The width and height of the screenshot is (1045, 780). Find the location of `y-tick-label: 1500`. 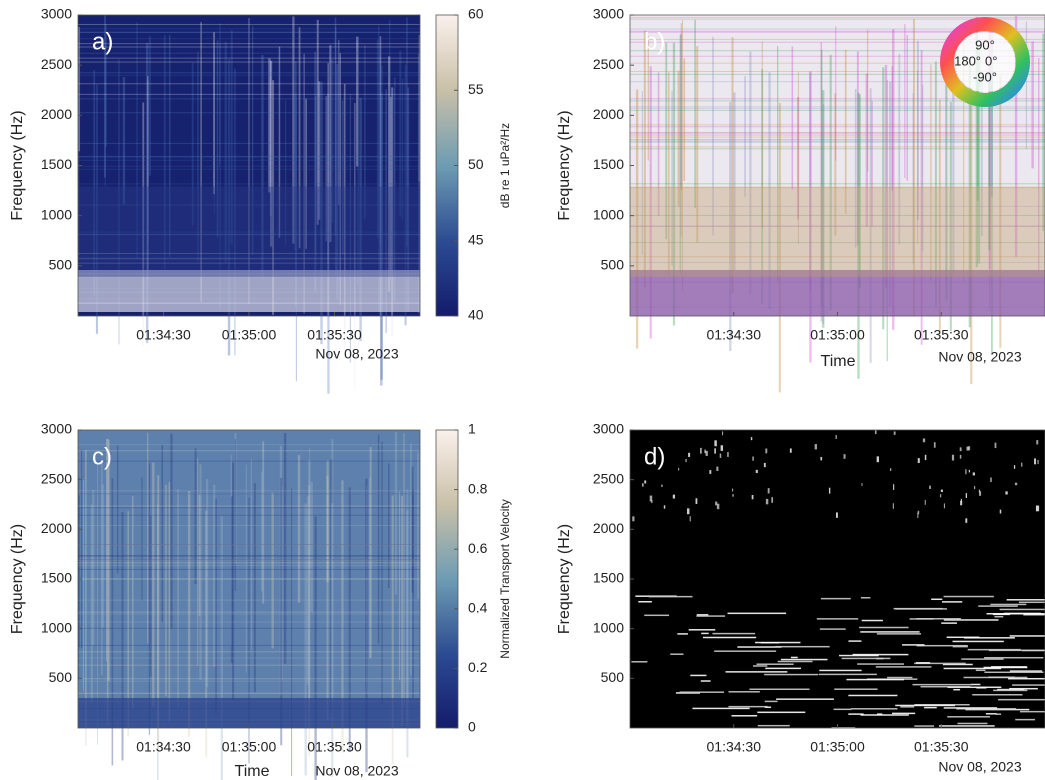

y-tick-label: 1500 is located at coordinates (608, 578).